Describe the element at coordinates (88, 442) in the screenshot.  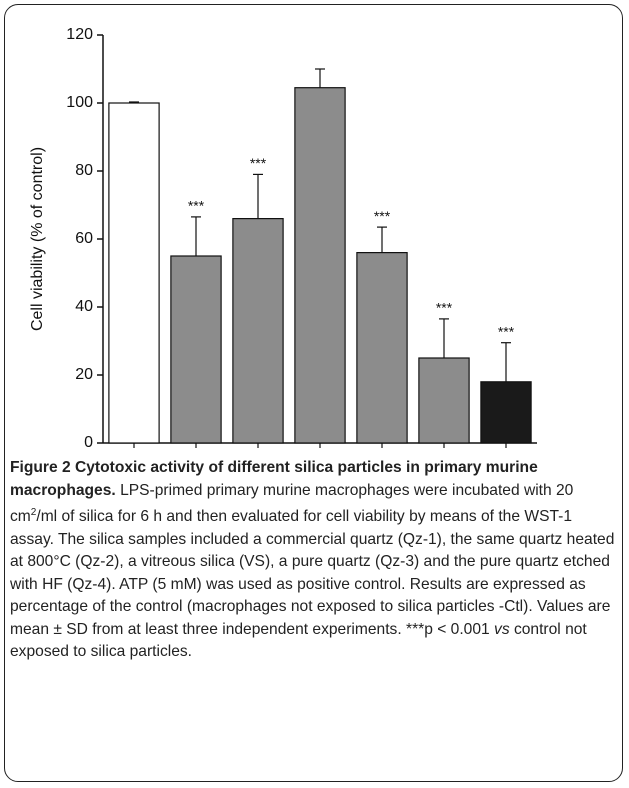
I see `y-tick-label: 0` at that location.